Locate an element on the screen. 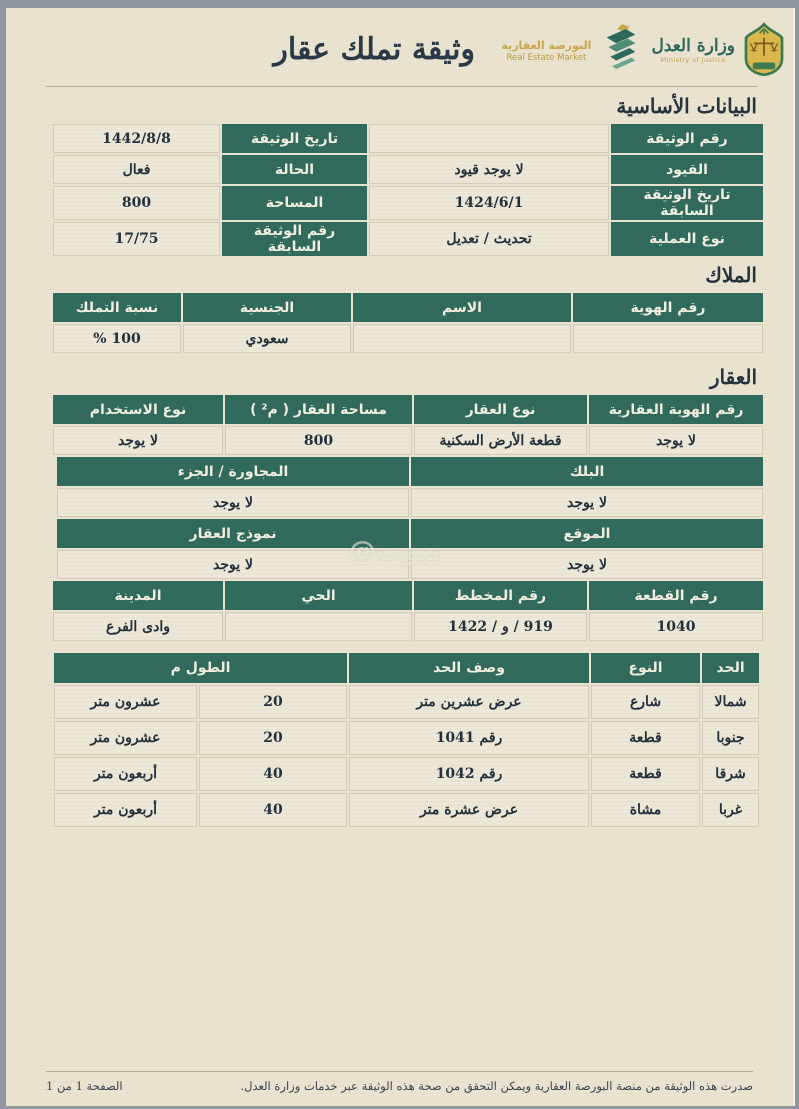  border-side: جنوبا is located at coordinates (730, 738).